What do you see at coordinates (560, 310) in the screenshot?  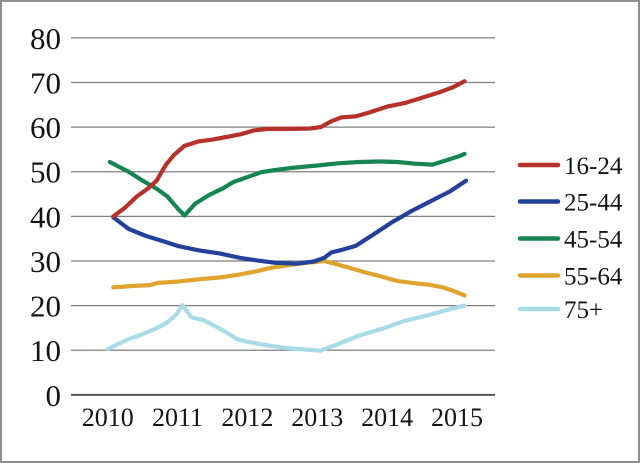 I see `legend-item-75-plus: 75+` at bounding box center [560, 310].